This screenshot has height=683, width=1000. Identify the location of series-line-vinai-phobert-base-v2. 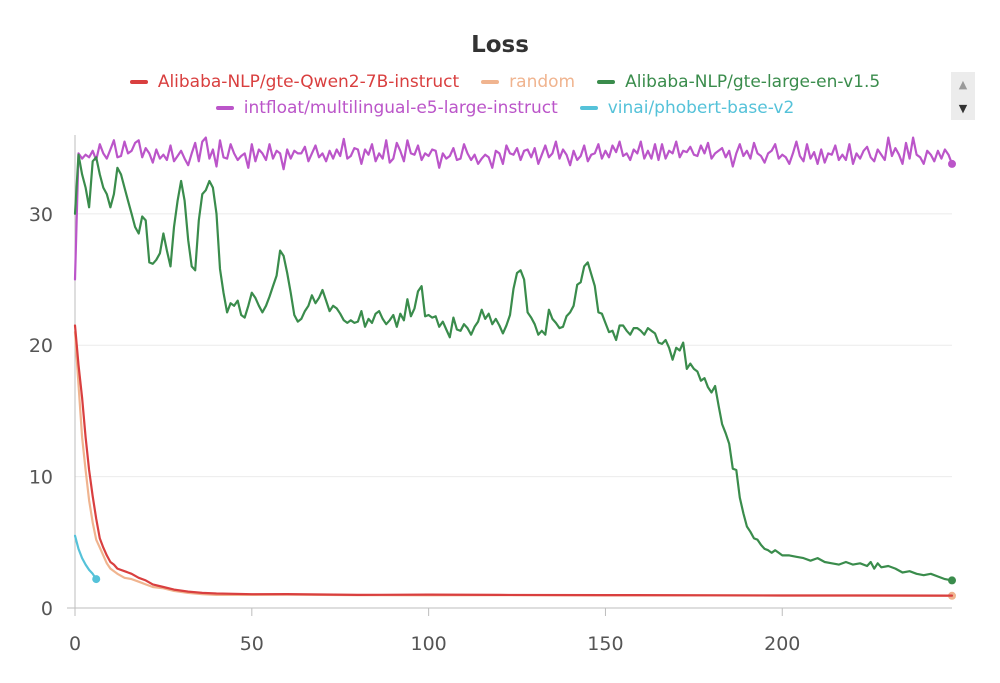
(85, 557).